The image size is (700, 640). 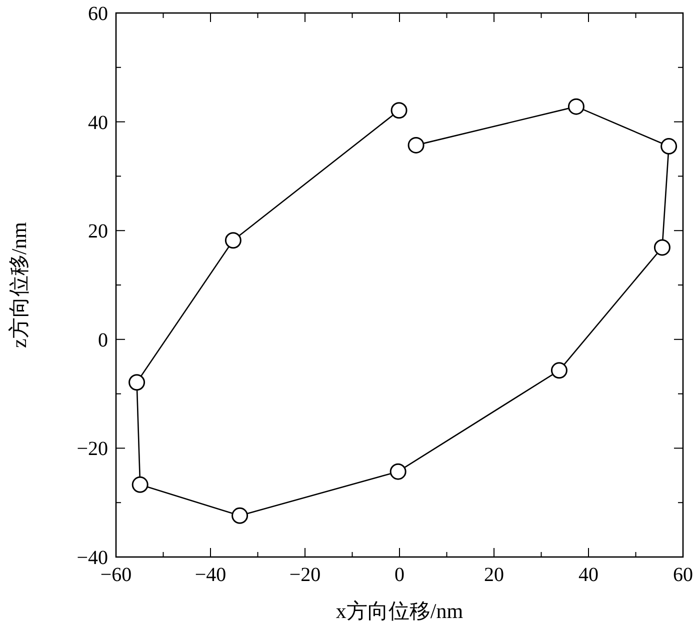 What do you see at coordinates (98, 231) in the screenshot?
I see `y-tick-label: 20` at bounding box center [98, 231].